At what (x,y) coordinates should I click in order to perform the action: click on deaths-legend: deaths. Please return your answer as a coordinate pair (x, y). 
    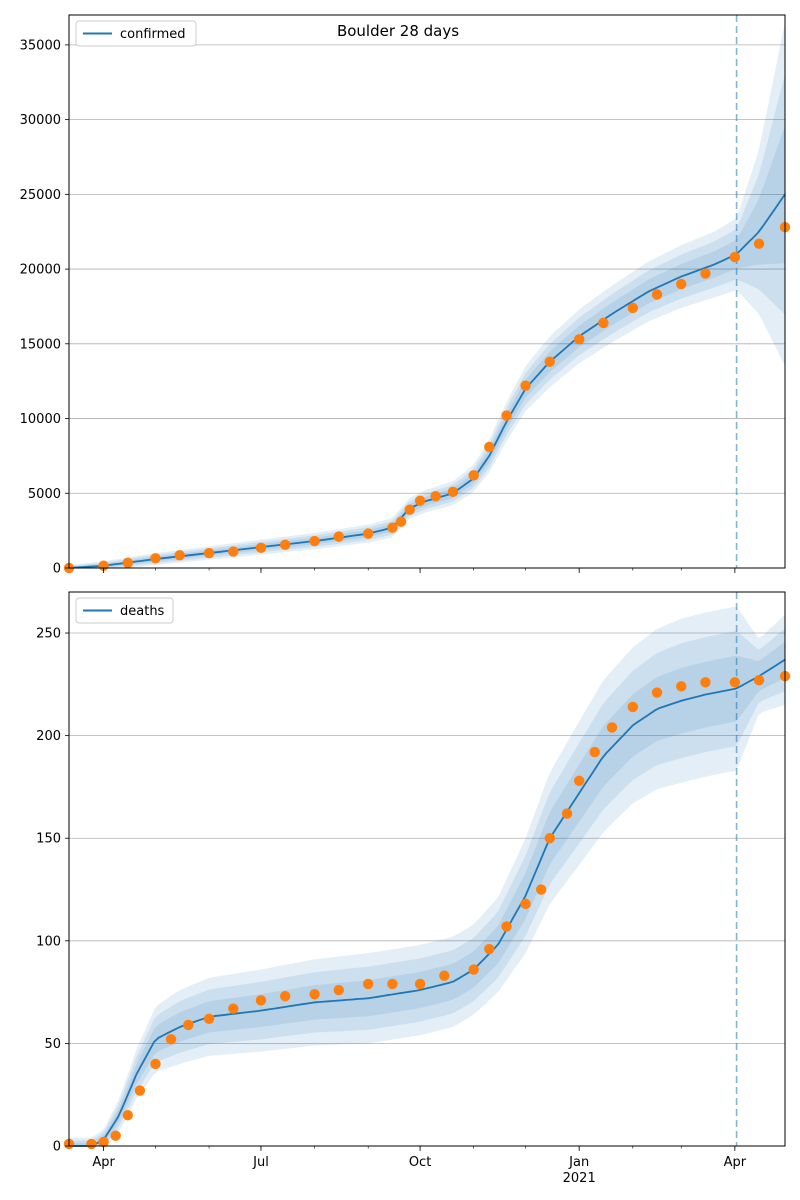
    Looking at the image, I should click on (124, 610).